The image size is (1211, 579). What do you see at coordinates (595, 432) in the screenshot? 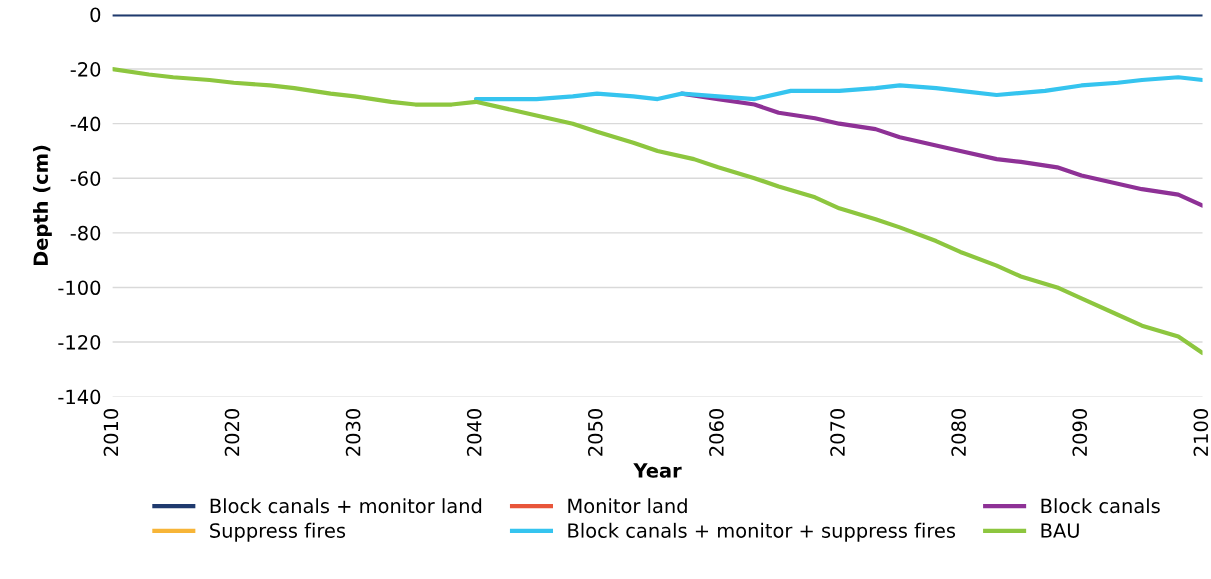
I see `x-tick-label: 2050` at bounding box center [595, 432].